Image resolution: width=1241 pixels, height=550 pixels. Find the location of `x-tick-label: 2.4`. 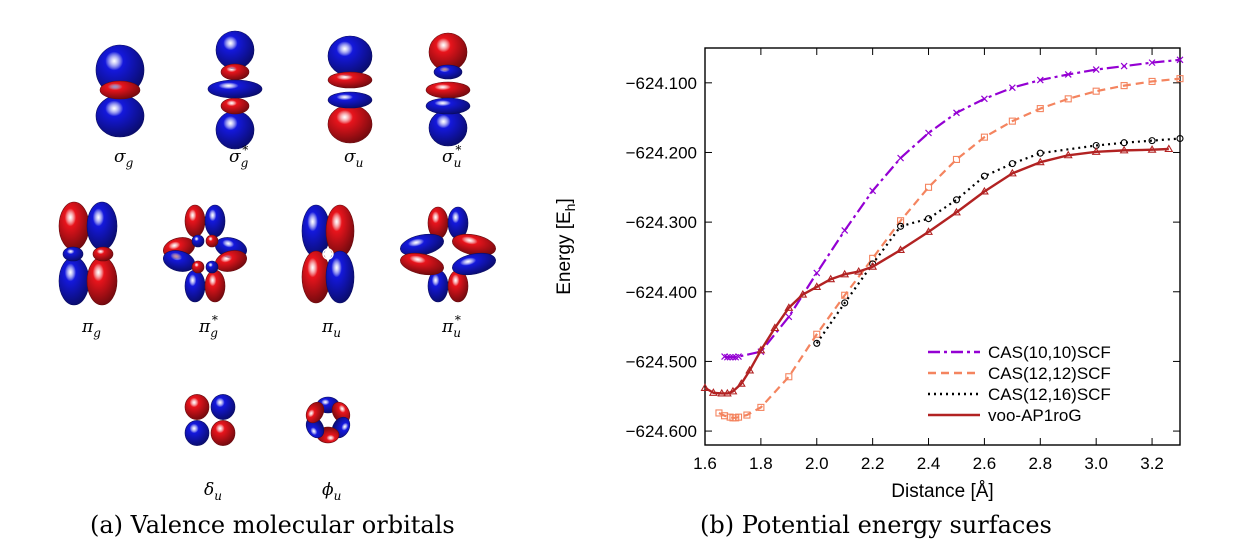

x-tick-label: 2.4 is located at coordinates (929, 463).